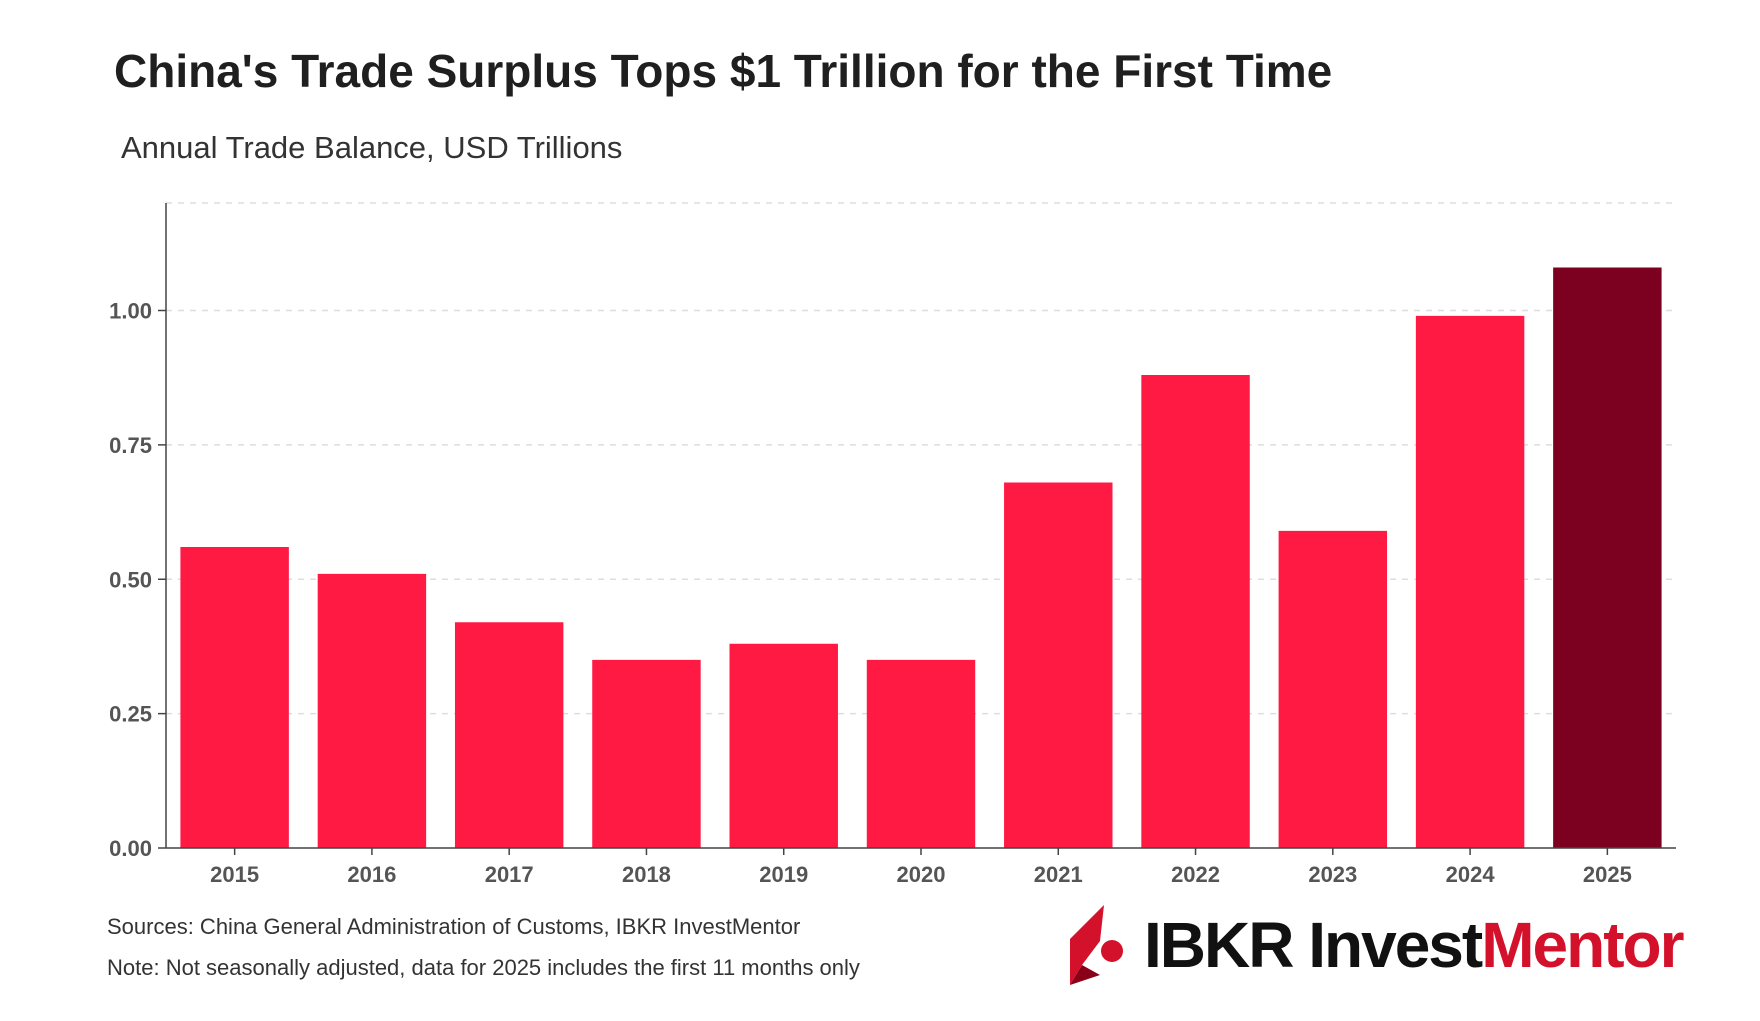  What do you see at coordinates (130, 714) in the screenshot?
I see `y-tick-label: 0.25` at bounding box center [130, 714].